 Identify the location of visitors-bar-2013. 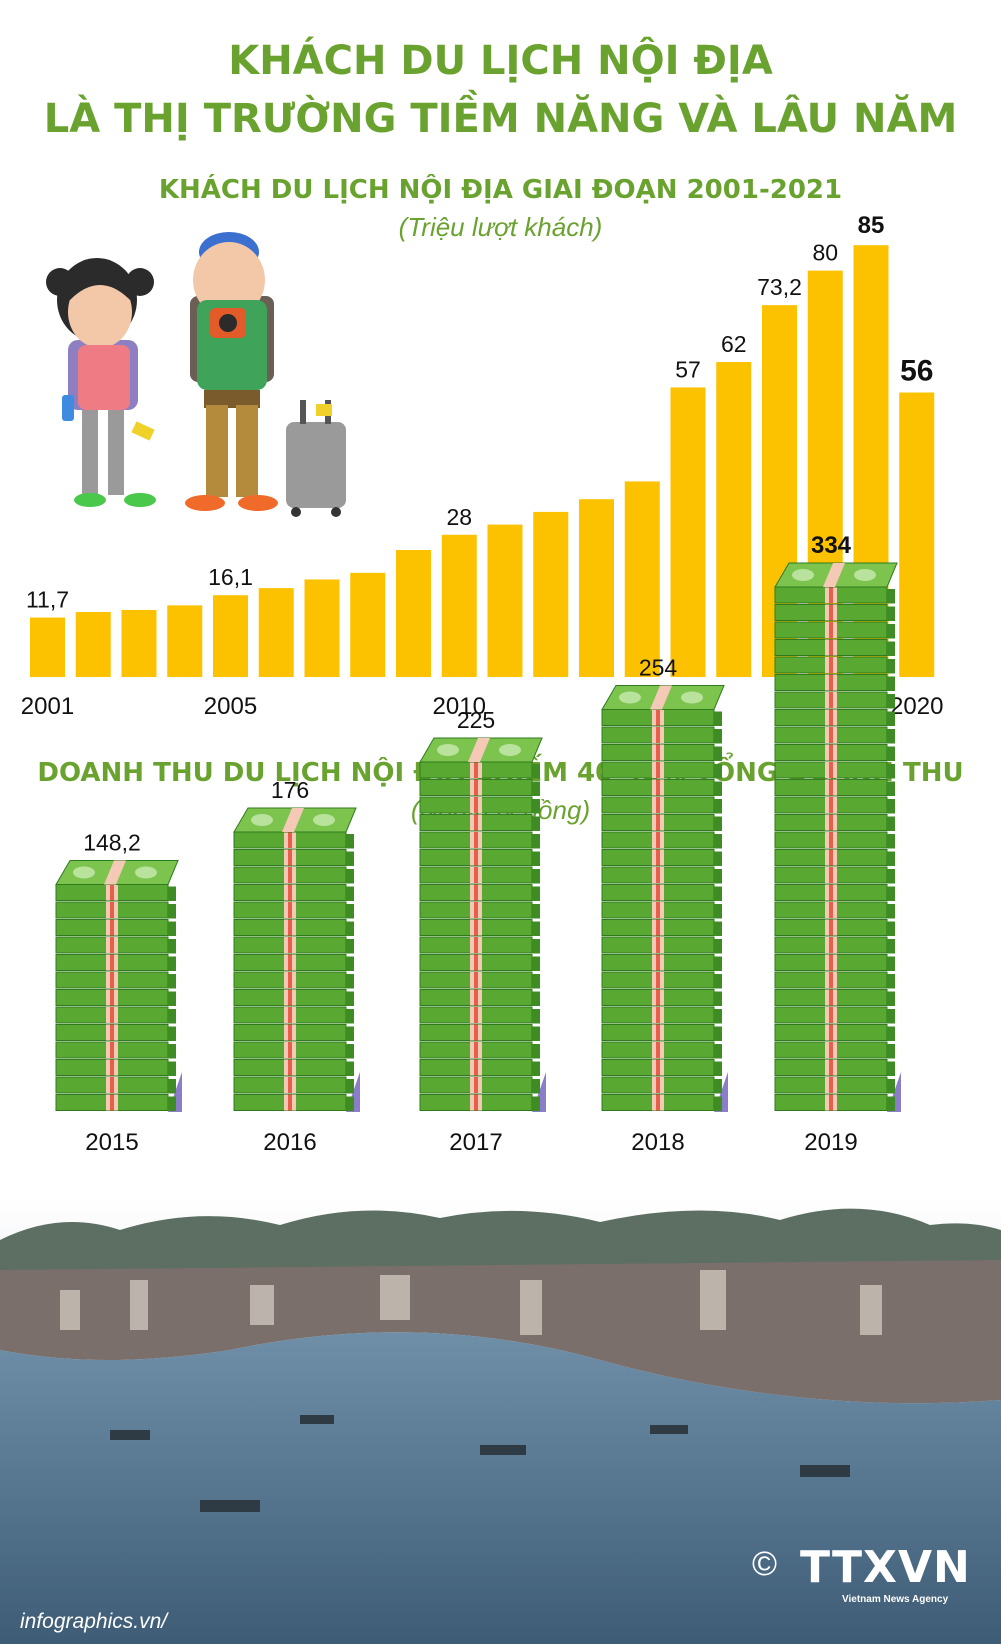
(596, 588).